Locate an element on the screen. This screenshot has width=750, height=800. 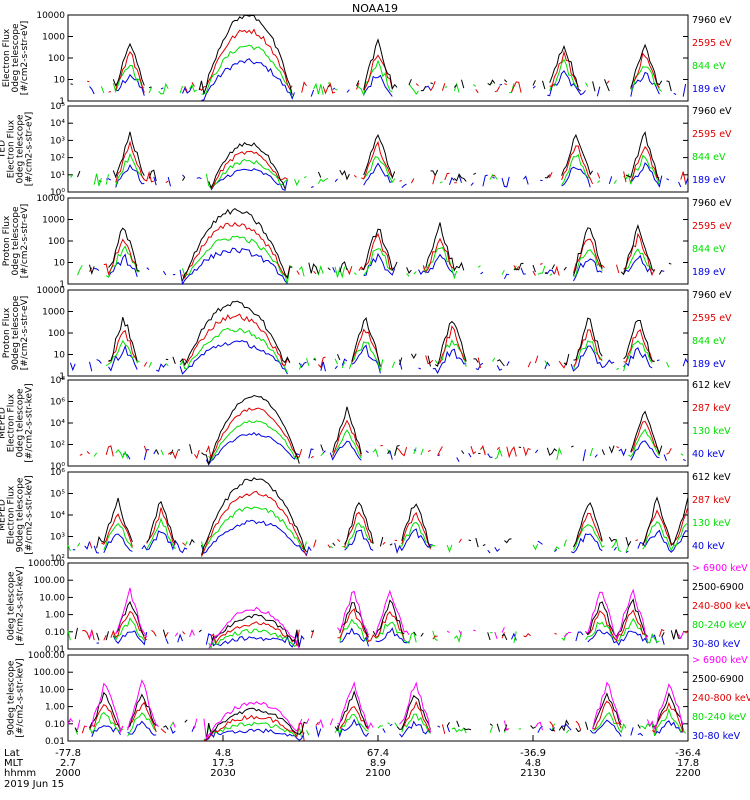
ytick-label: 10⁰ is located at coordinates (57, 193).